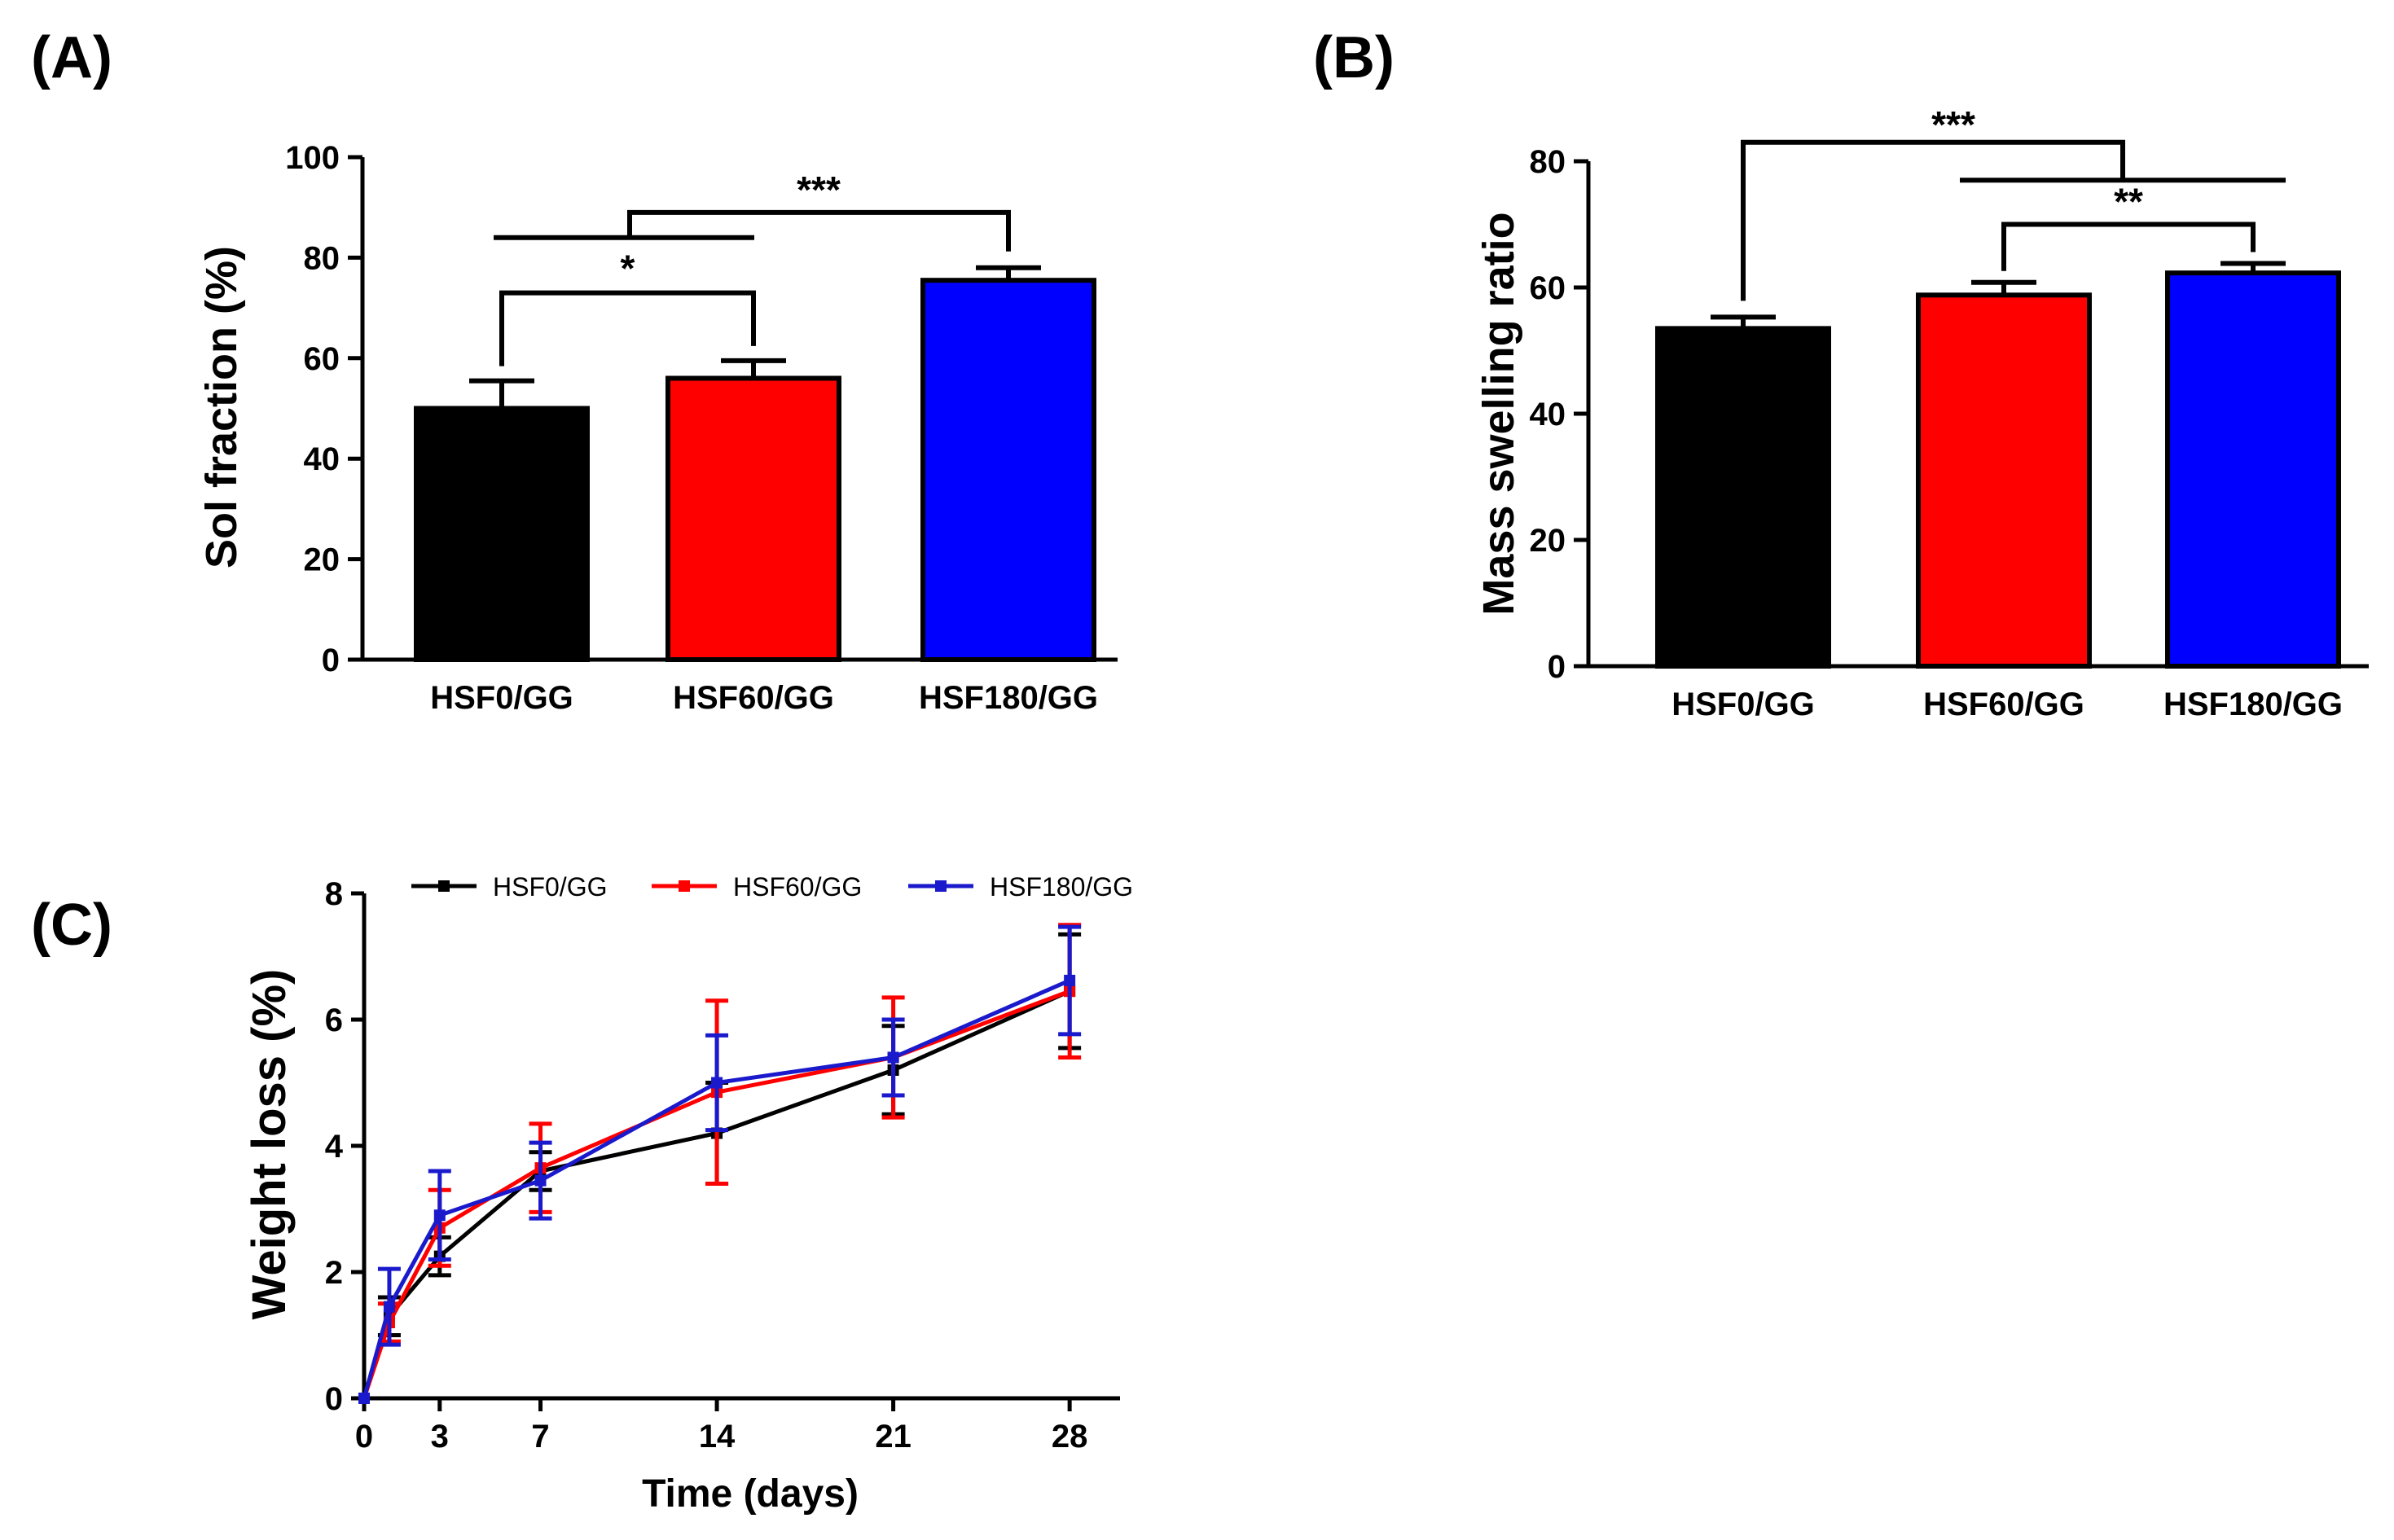  I want to click on legend-entry: HSF60/GG, so click(757, 887).